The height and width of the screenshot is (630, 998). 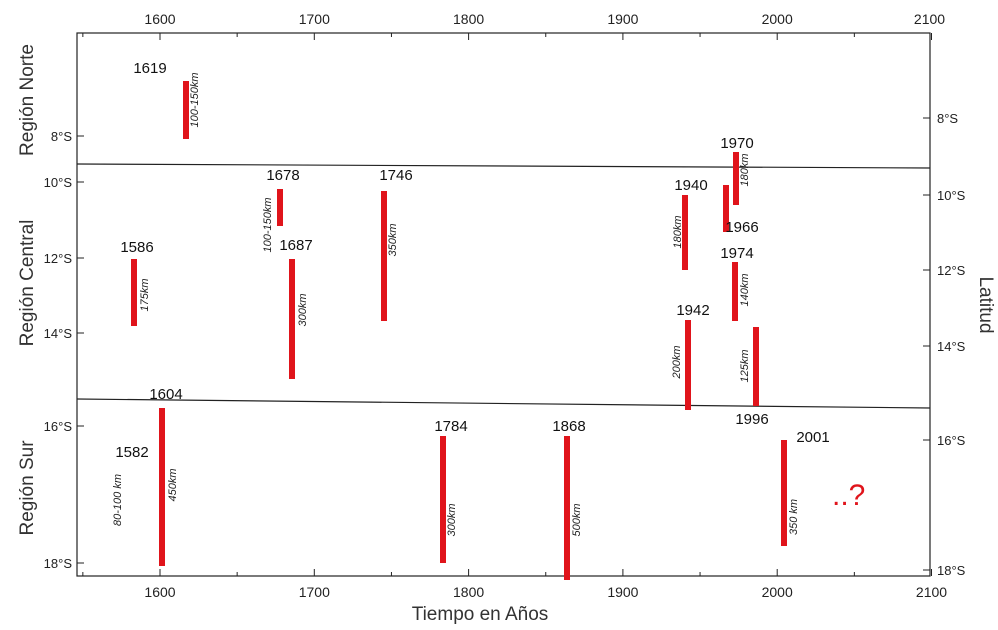 What do you see at coordinates (282, 175) in the screenshot?
I see `rupture-year-label-1678: 1678` at bounding box center [282, 175].